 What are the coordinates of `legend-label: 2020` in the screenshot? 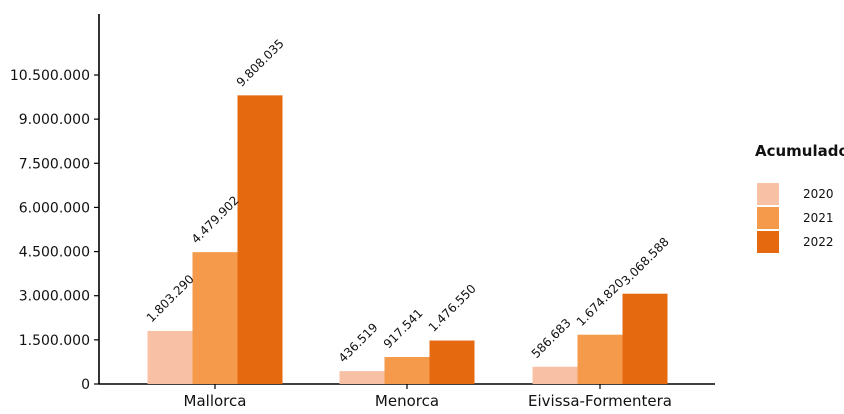 It's located at (818, 194).